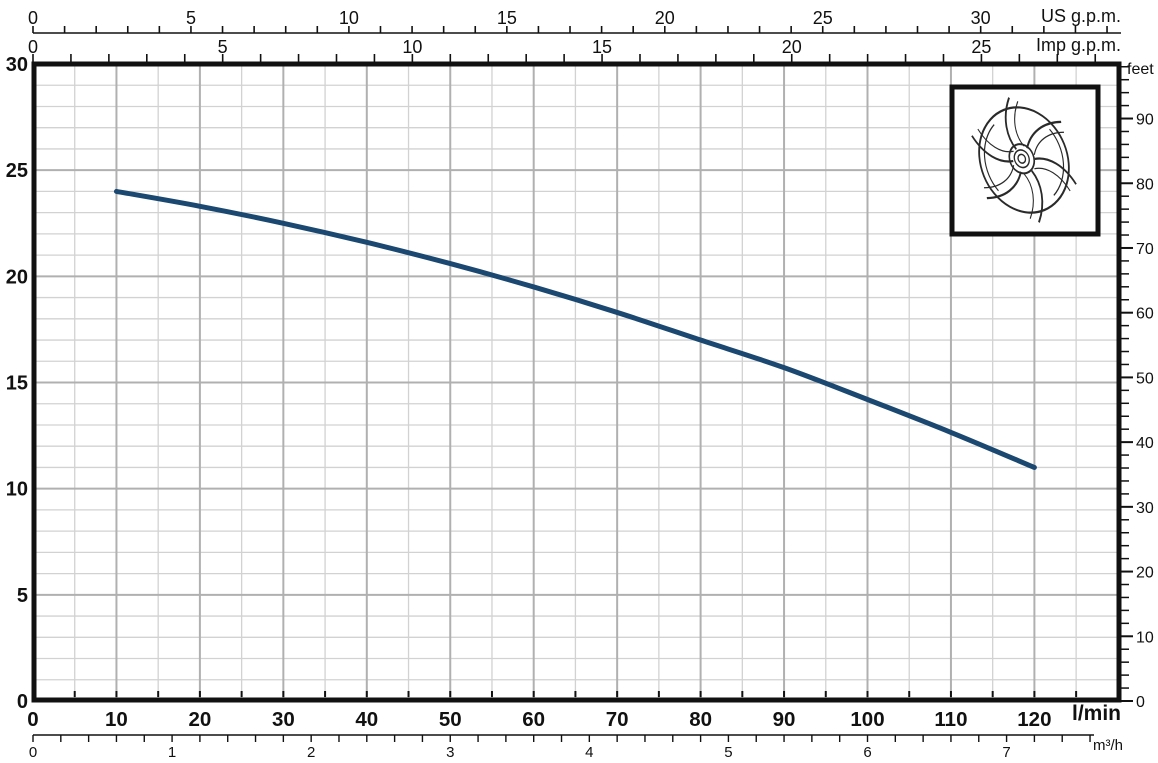 The width and height of the screenshot is (1158, 763). I want to click on lmin-axis-label: l/min, so click(1096, 713).